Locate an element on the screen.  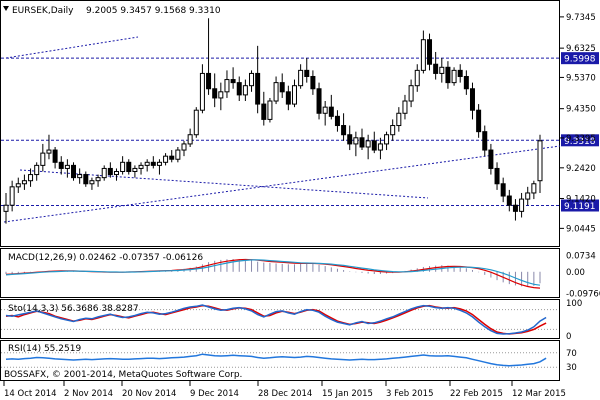
macd-panel-frame is located at coordinates (280, 273).